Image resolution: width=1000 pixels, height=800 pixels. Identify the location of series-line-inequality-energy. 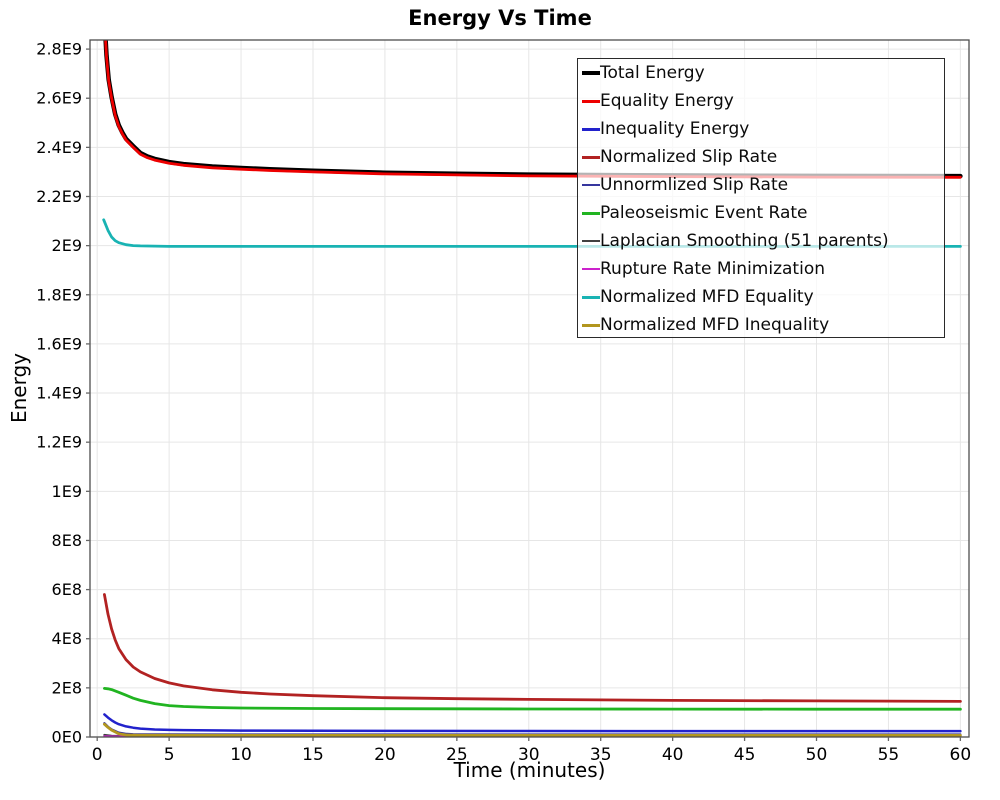
(532, 723).